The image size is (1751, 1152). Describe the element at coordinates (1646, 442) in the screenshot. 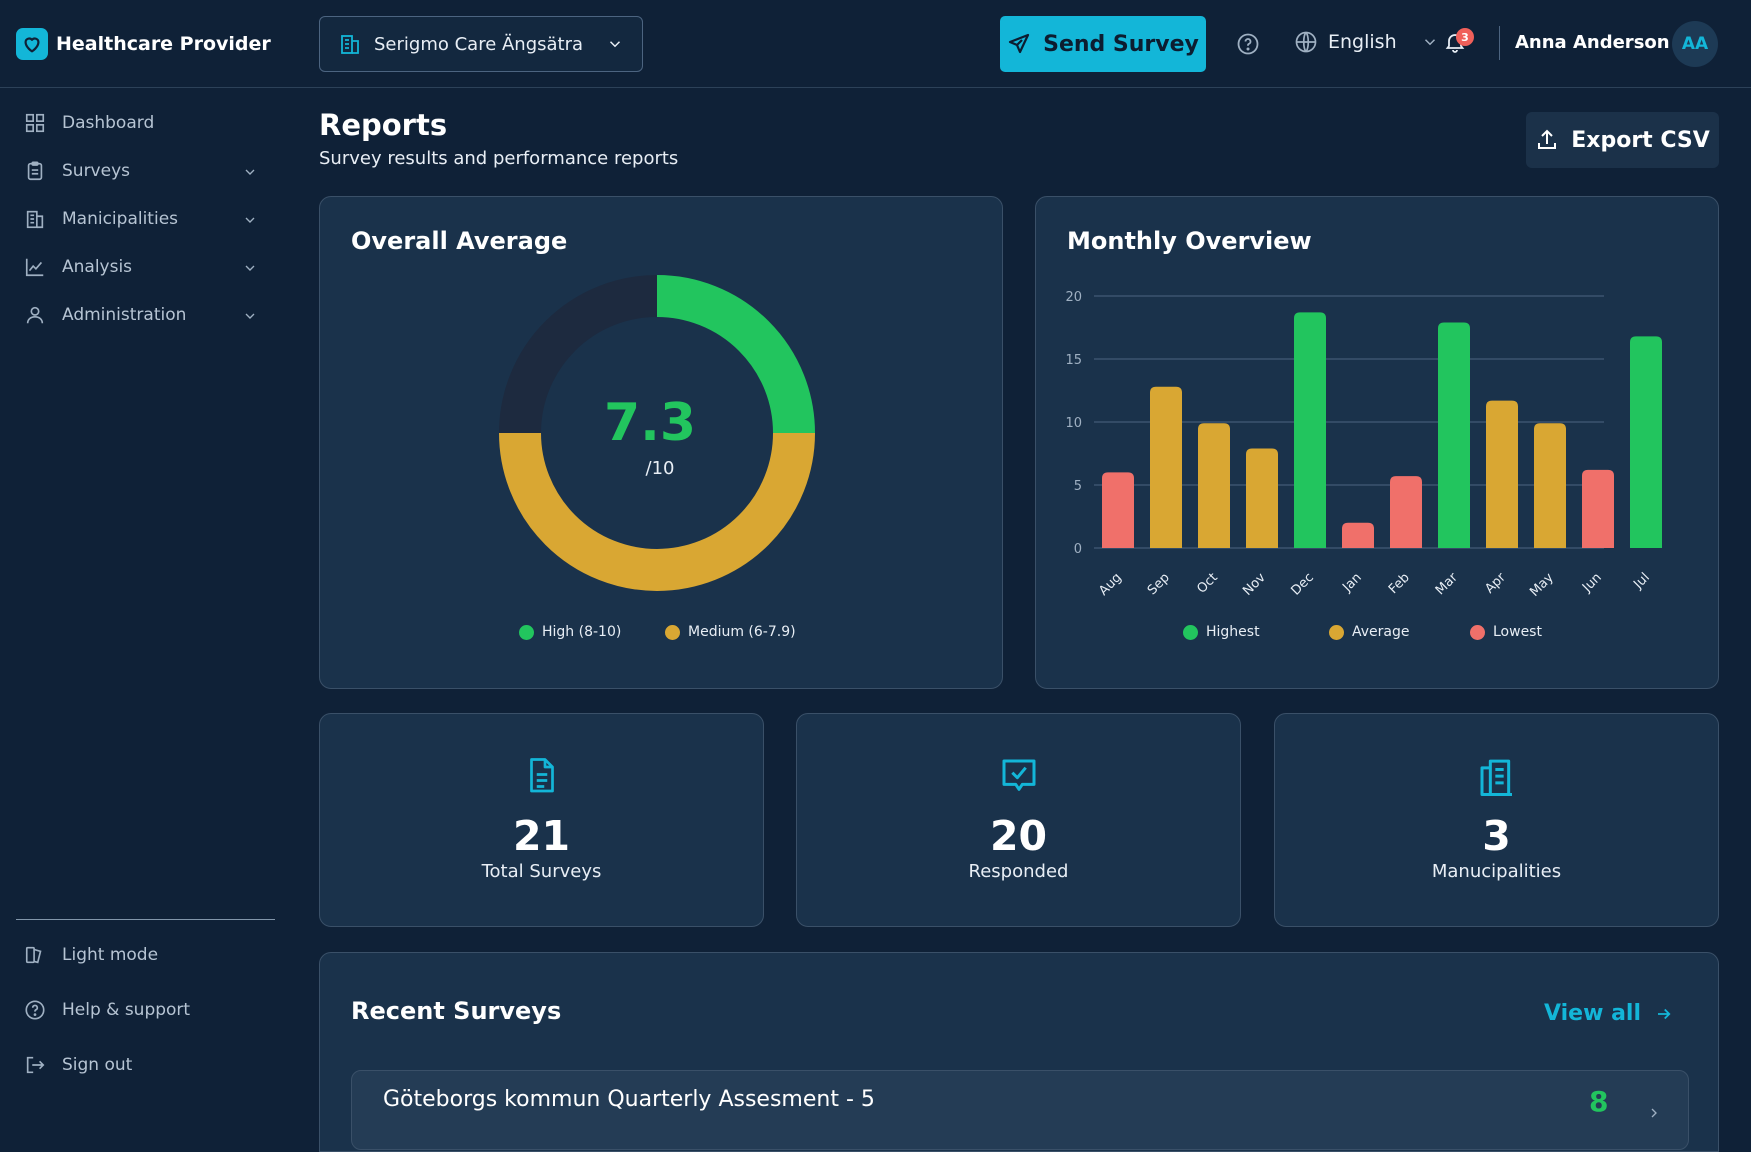

I see `bar-jul` at that location.